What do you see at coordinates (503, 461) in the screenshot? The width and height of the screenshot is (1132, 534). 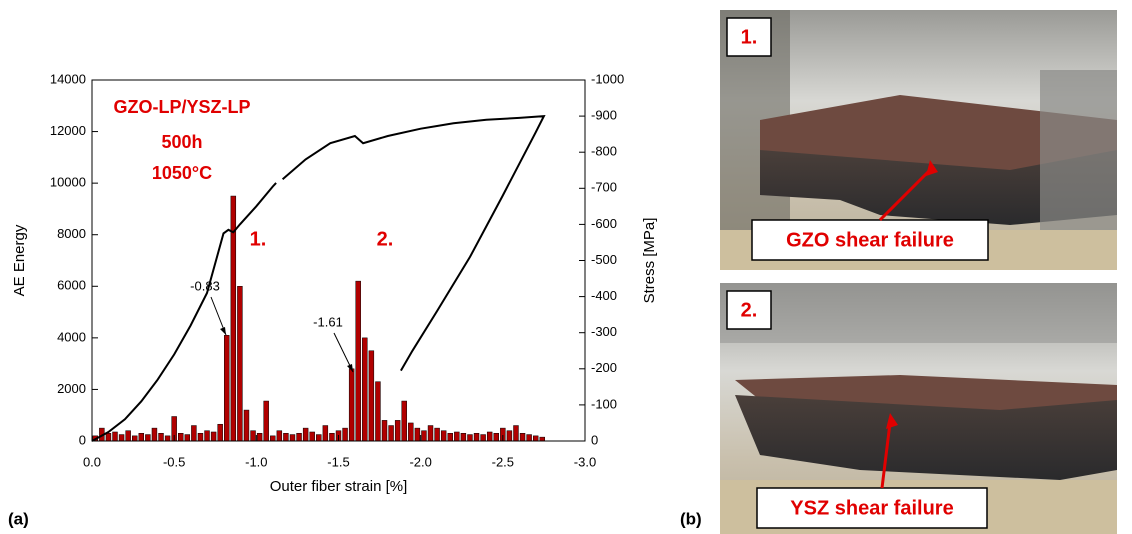 I see `x-tick-label: -2.5` at bounding box center [503, 461].